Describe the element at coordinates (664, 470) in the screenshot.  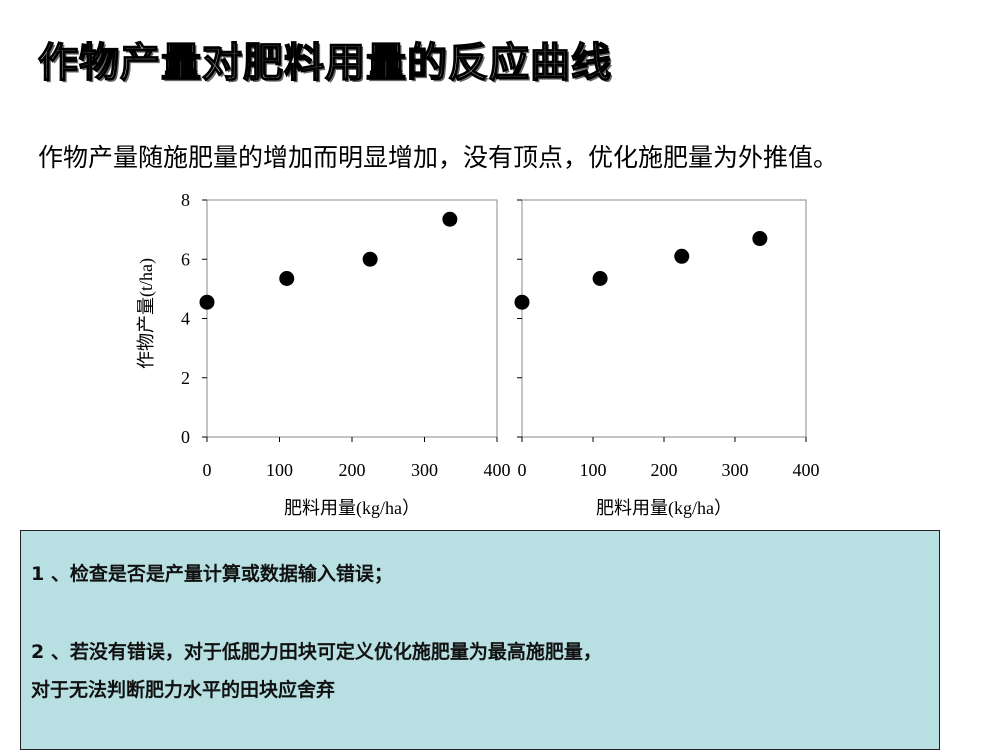
I see `chart2-x-tick-label: 200` at that location.